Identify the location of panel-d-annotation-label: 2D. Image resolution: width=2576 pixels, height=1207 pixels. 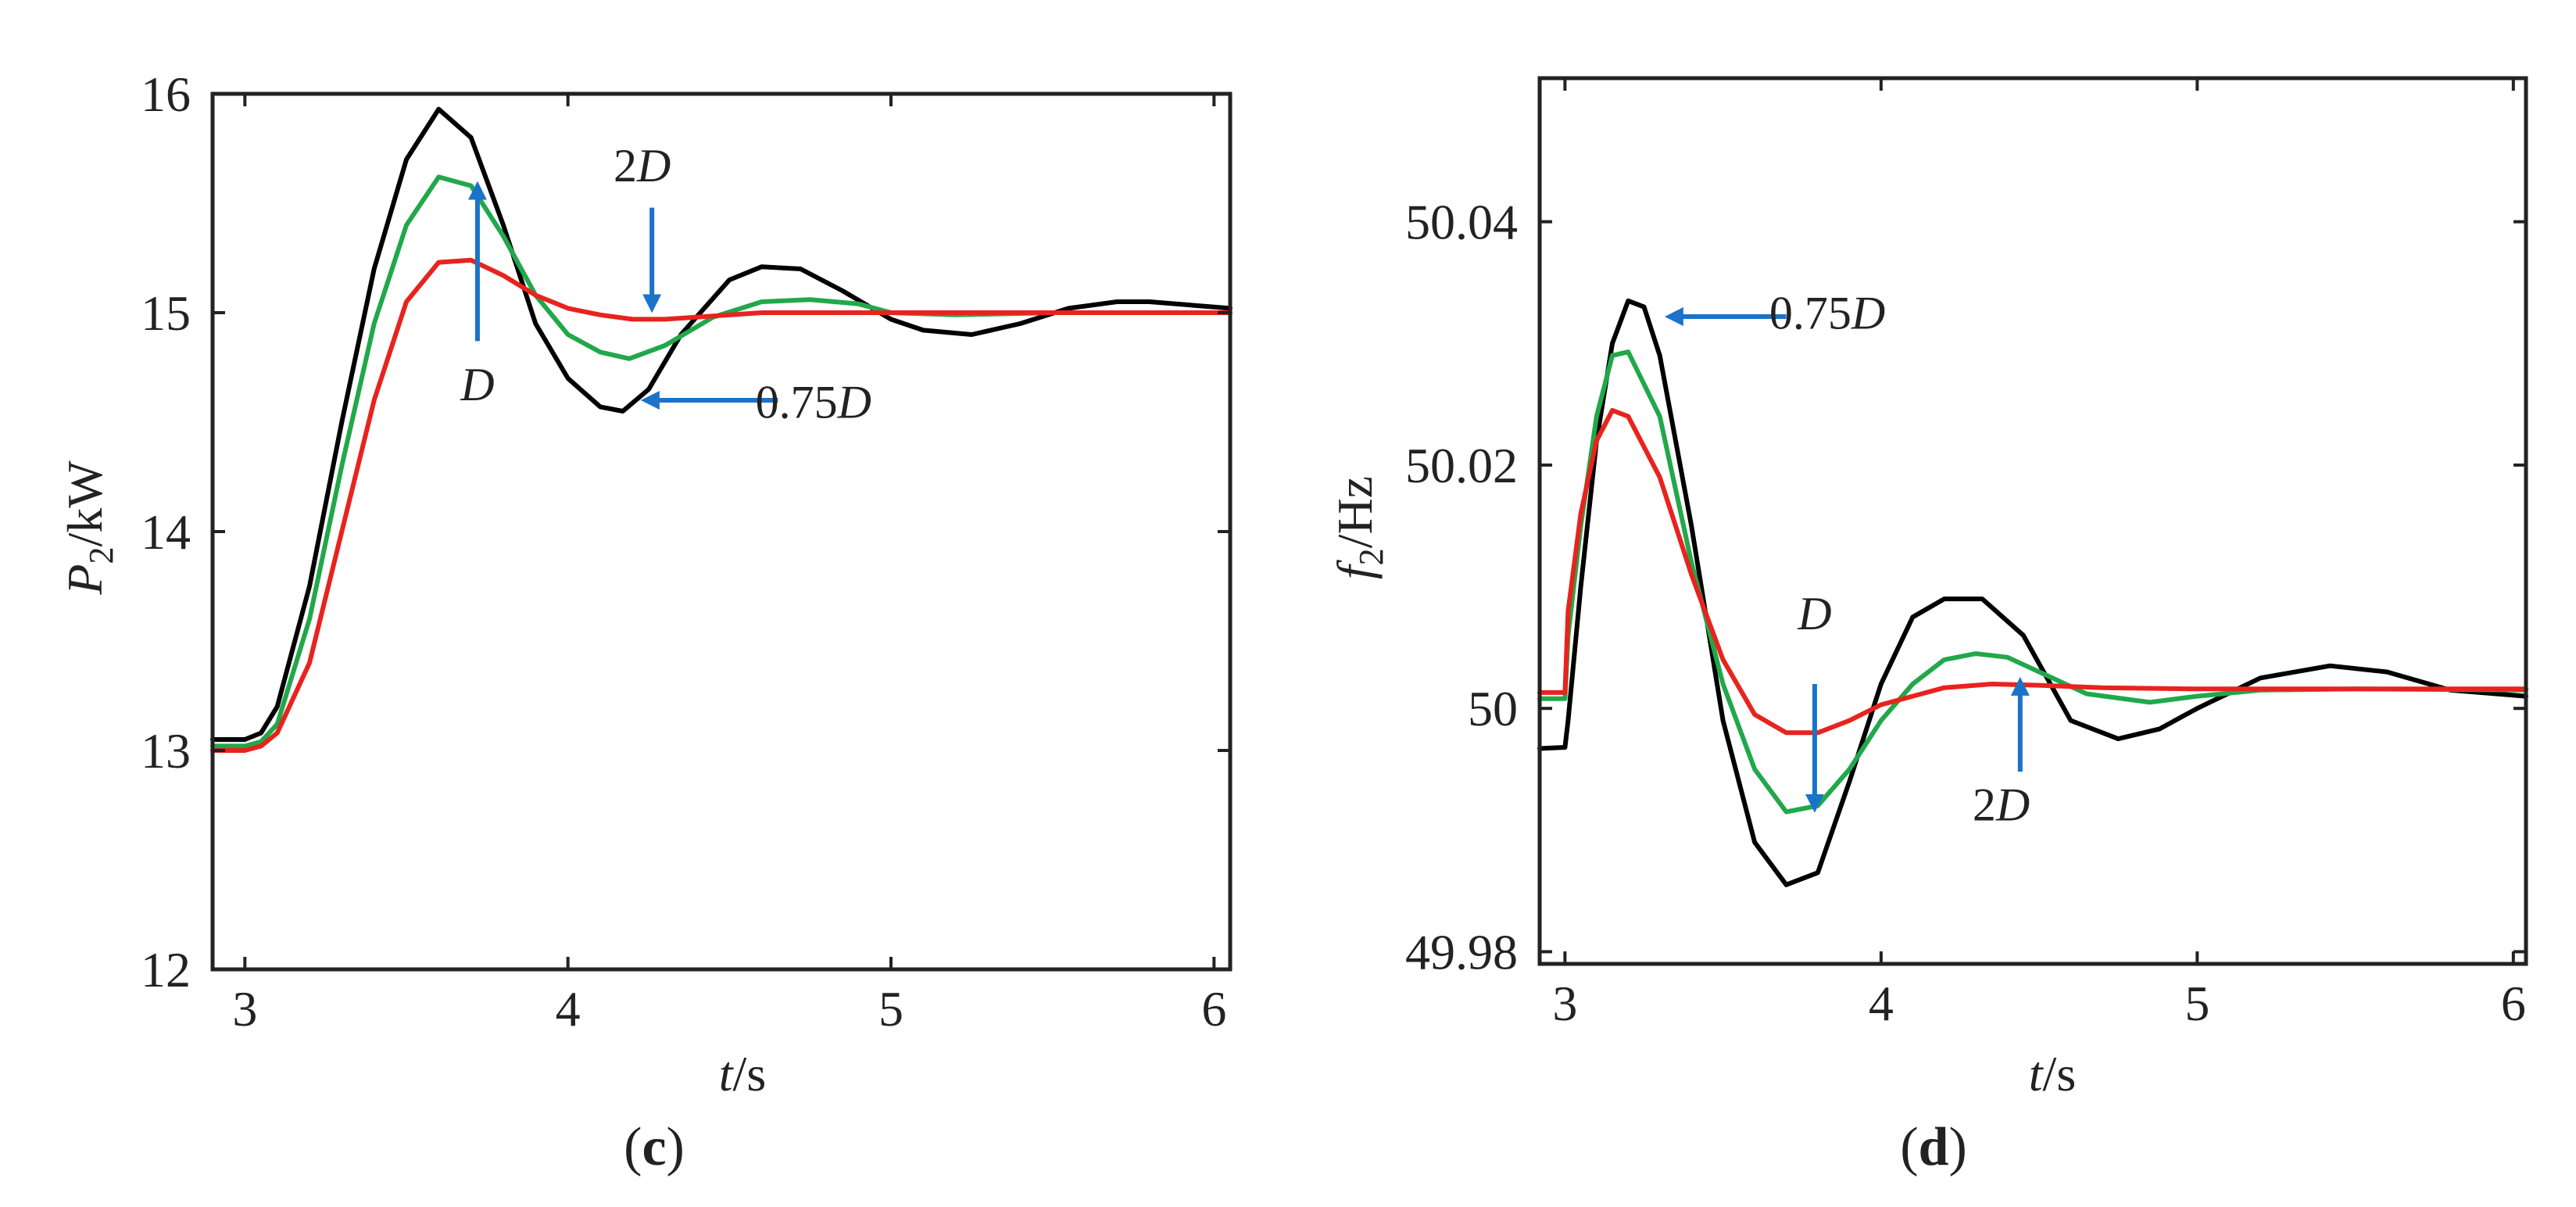
(2001, 804).